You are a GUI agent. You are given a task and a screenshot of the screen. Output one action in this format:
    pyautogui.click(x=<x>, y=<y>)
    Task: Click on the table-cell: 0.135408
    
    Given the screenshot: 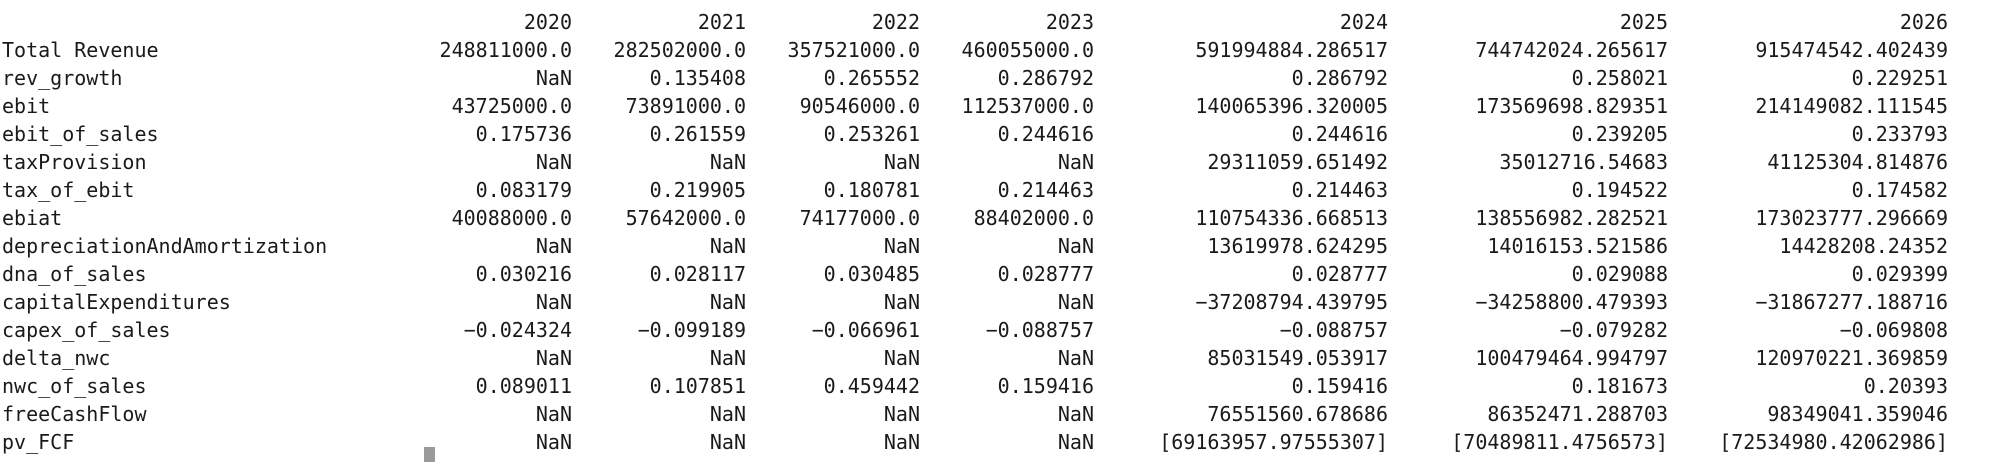 What is the action you would take?
    pyautogui.click(x=697, y=78)
    